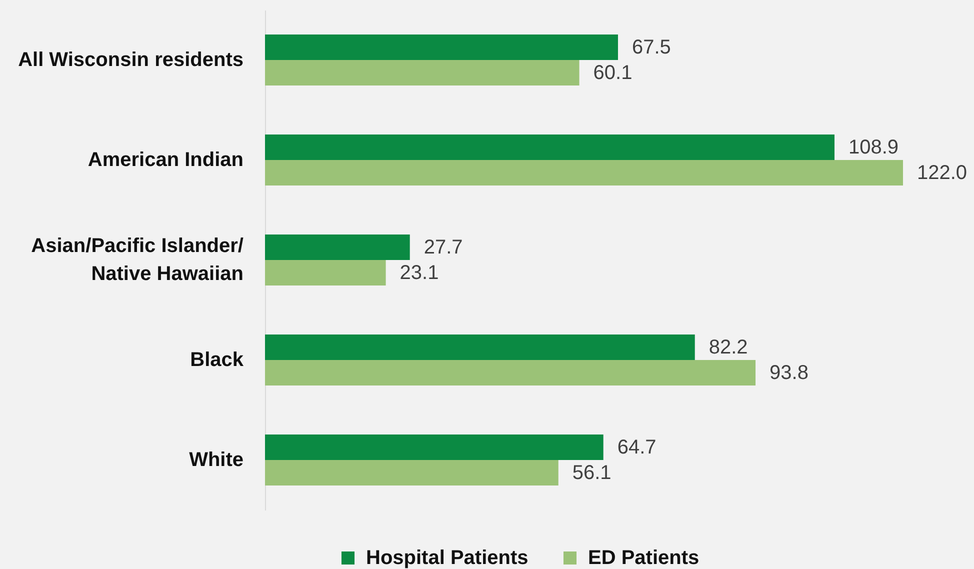 The height and width of the screenshot is (569, 974). I want to click on data-label: 56.1, so click(592, 473).